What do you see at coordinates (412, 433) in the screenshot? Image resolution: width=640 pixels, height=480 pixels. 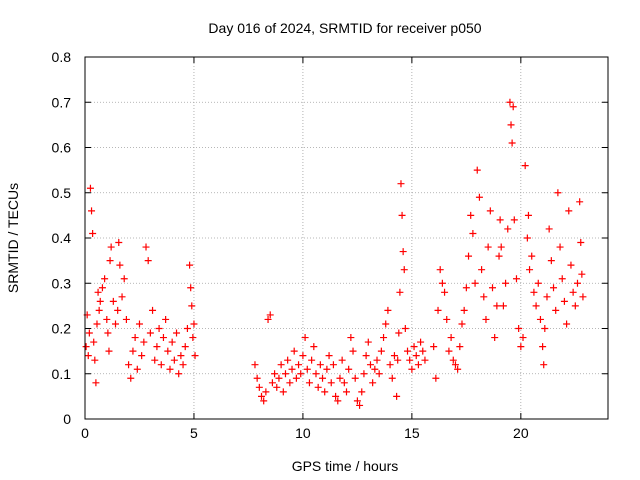 I see `x-tick-label: 15` at bounding box center [412, 433].